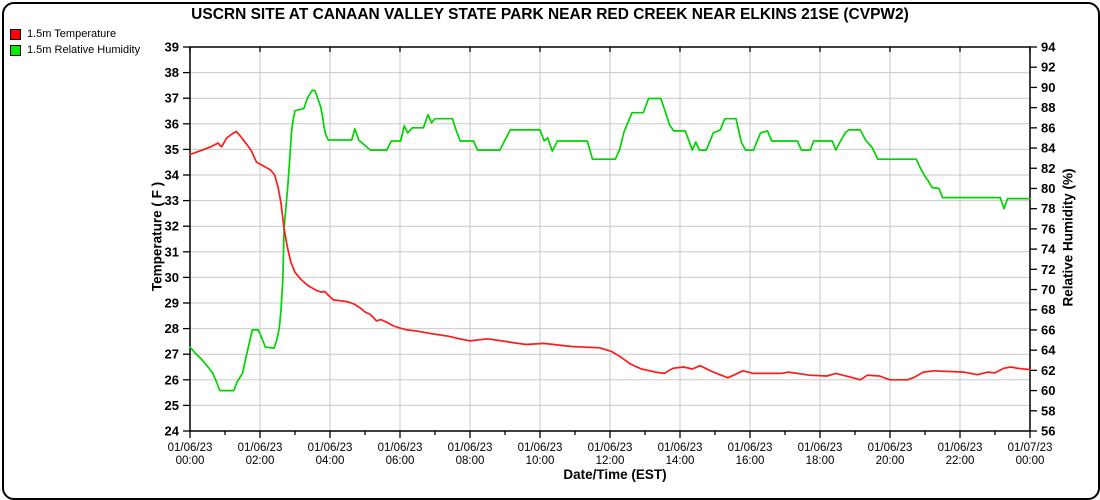 The height and width of the screenshot is (500, 1100). I want to click on y-right-tick-label: 86, so click(1048, 127).